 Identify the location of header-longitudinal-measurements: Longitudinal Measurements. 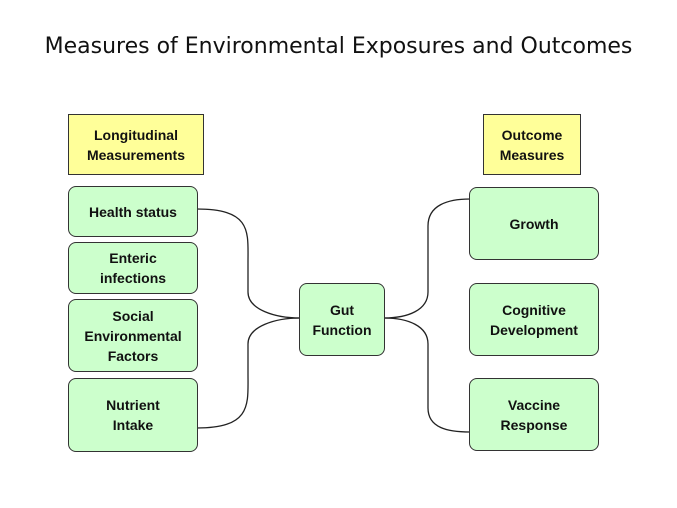
(136, 144).